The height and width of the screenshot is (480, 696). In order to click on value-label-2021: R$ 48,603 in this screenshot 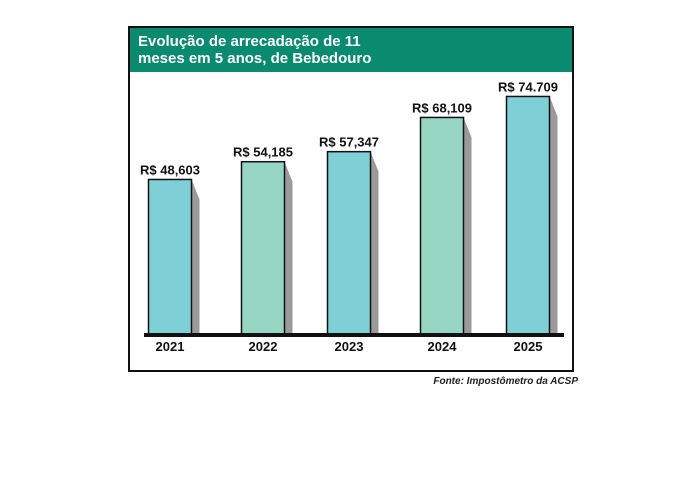, I will do `click(170, 169)`.